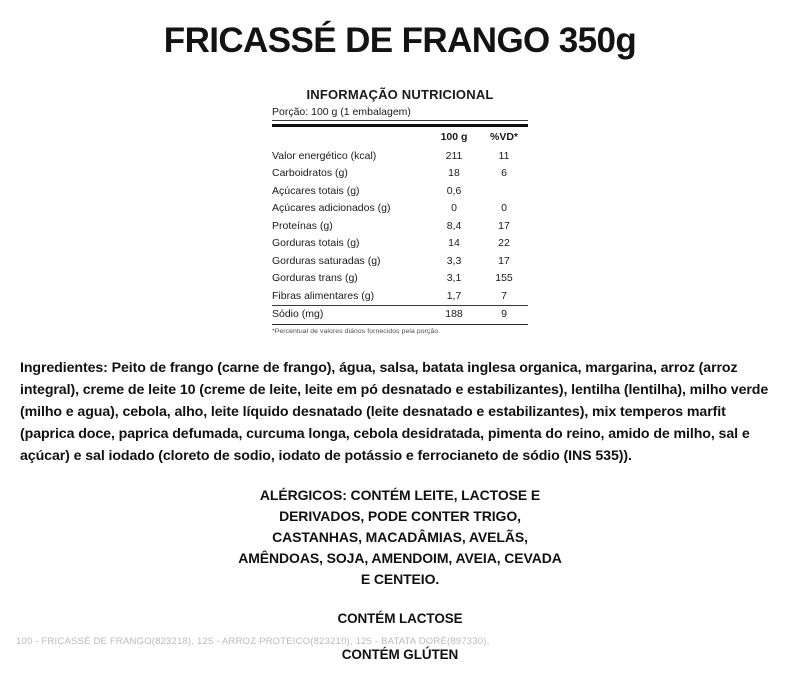 The height and width of the screenshot is (684, 800). What do you see at coordinates (350, 136) in the screenshot?
I see `column-header-name` at bounding box center [350, 136].